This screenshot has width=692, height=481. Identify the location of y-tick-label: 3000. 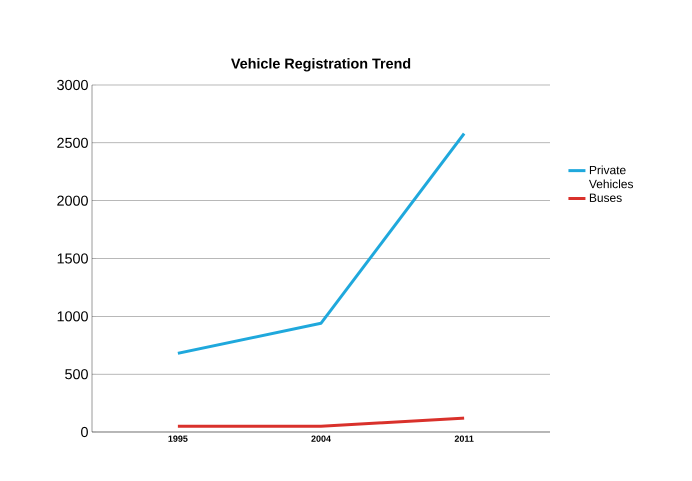
(72, 85).